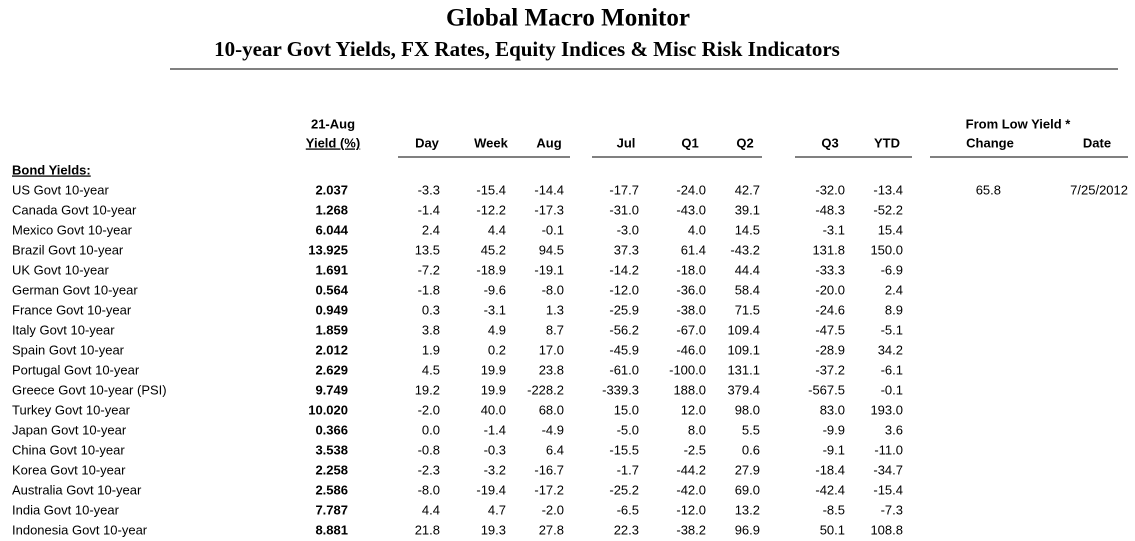 The image size is (1135, 541). Describe the element at coordinates (624, 309) in the screenshot. I see `cell: -25.9` at that location.